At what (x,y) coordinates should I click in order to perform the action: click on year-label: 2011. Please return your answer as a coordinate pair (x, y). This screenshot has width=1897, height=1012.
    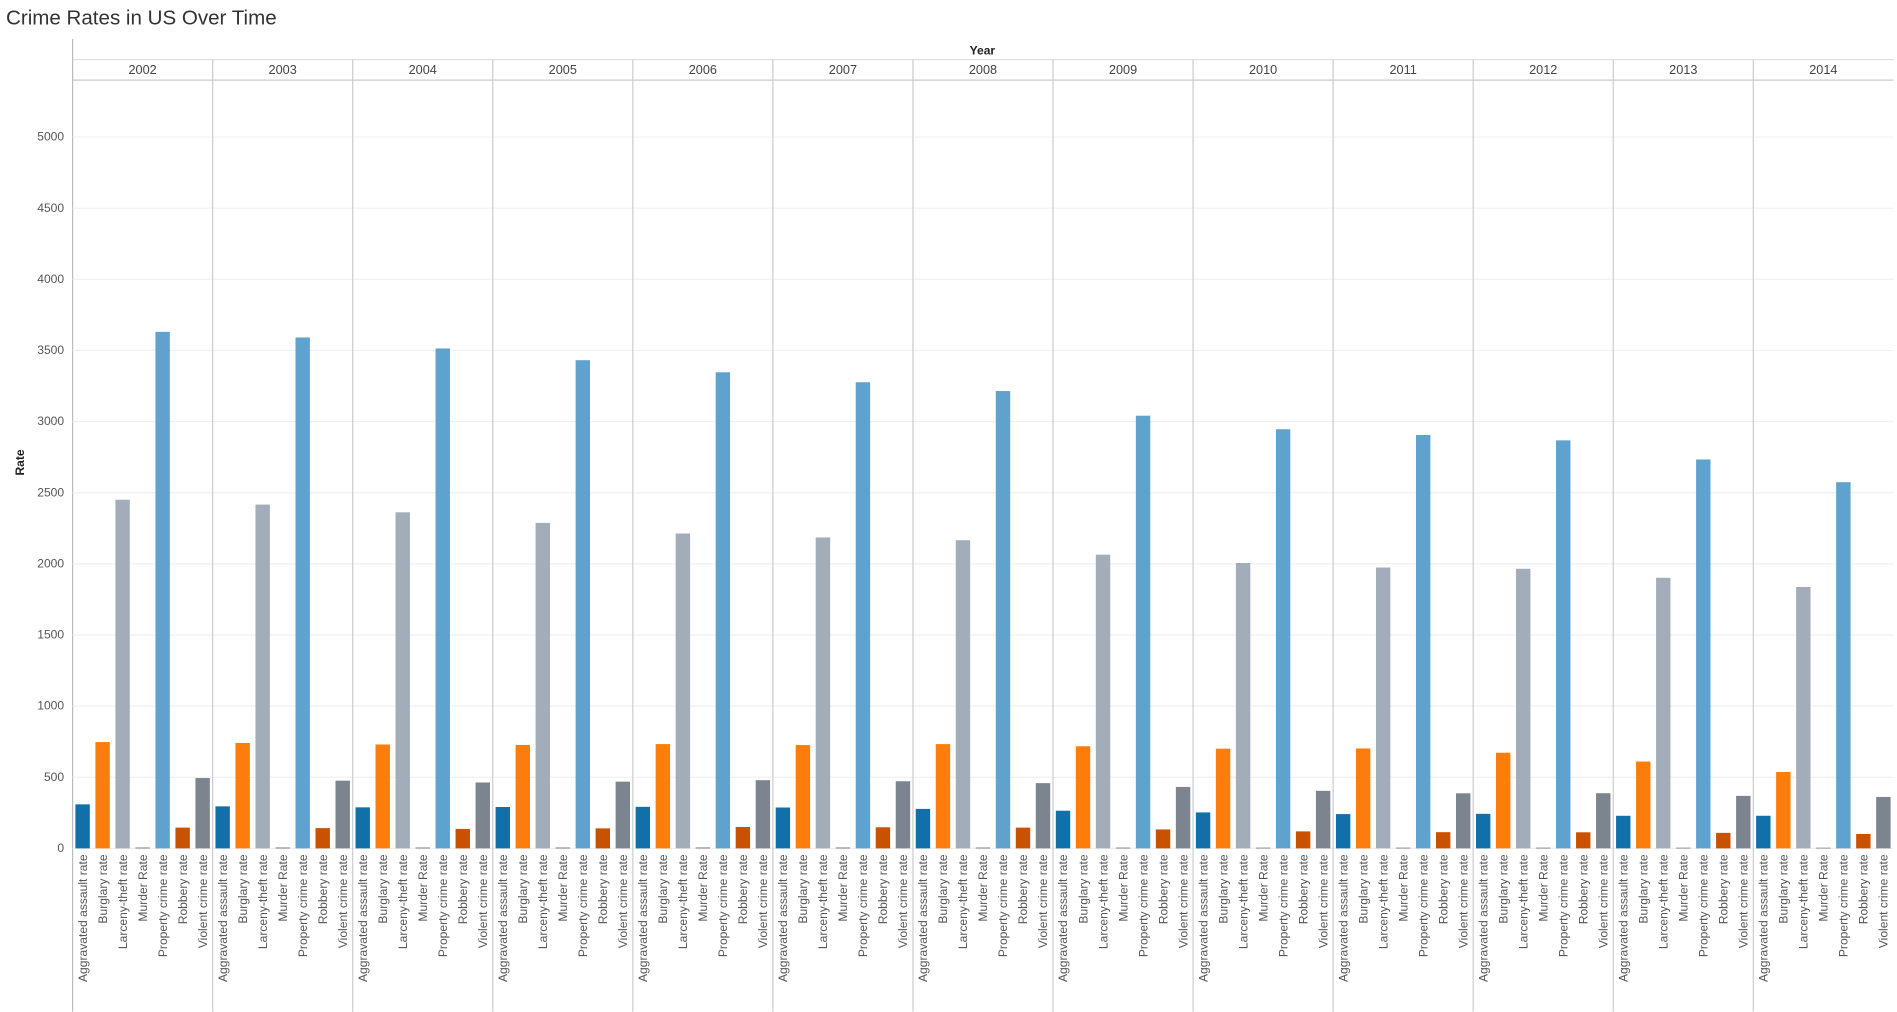
    Looking at the image, I should click on (1403, 70).